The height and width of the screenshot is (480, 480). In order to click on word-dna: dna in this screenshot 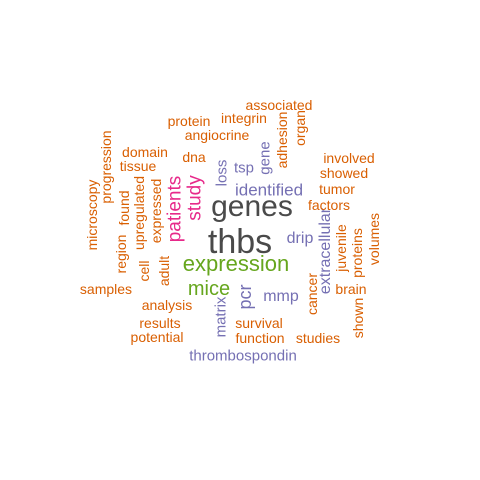, I will do `click(194, 157)`.